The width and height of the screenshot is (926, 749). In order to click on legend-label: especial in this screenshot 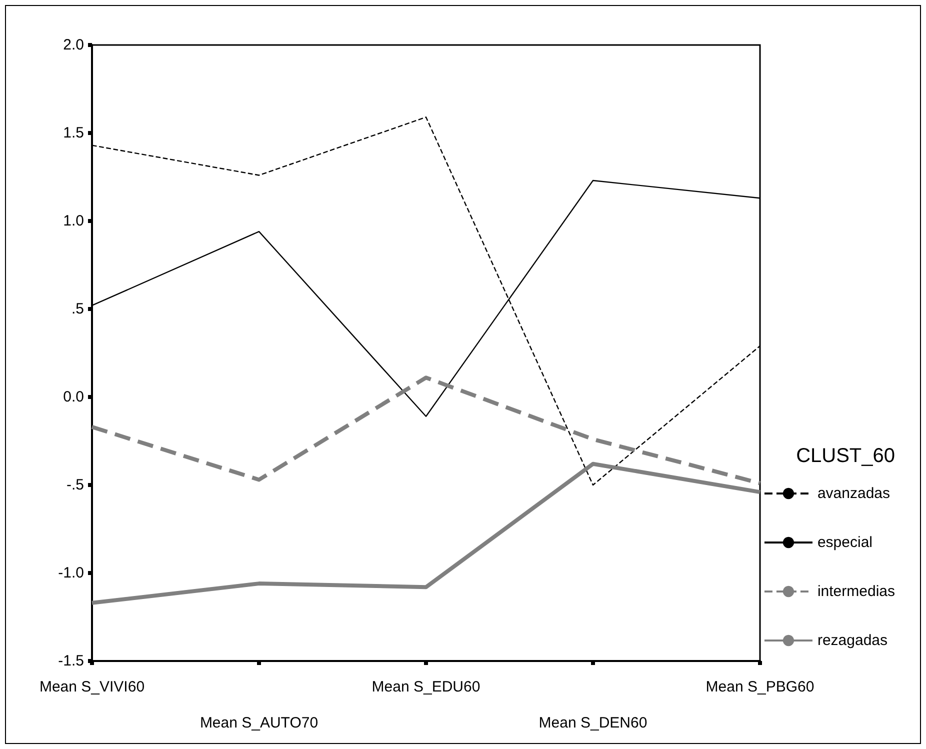, I will do `click(845, 542)`.